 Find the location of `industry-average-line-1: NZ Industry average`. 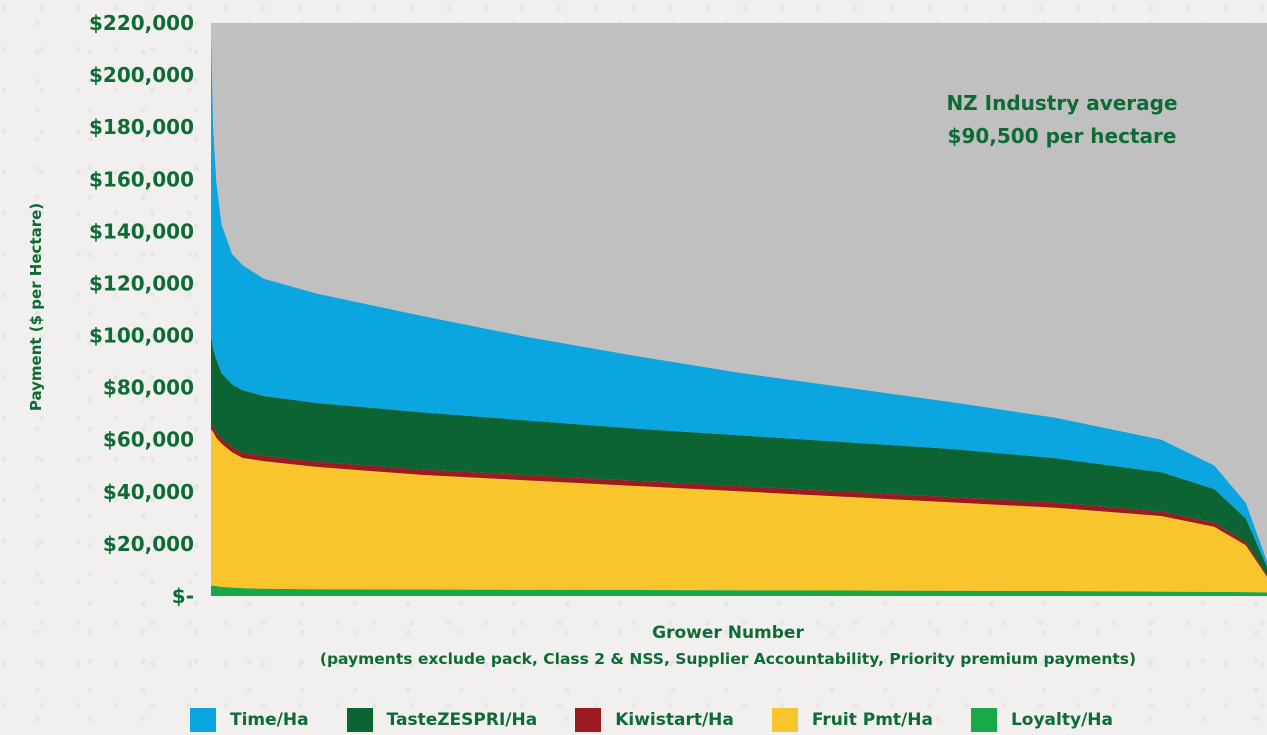

industry-average-line-1: NZ Industry average is located at coordinates (1061, 103).